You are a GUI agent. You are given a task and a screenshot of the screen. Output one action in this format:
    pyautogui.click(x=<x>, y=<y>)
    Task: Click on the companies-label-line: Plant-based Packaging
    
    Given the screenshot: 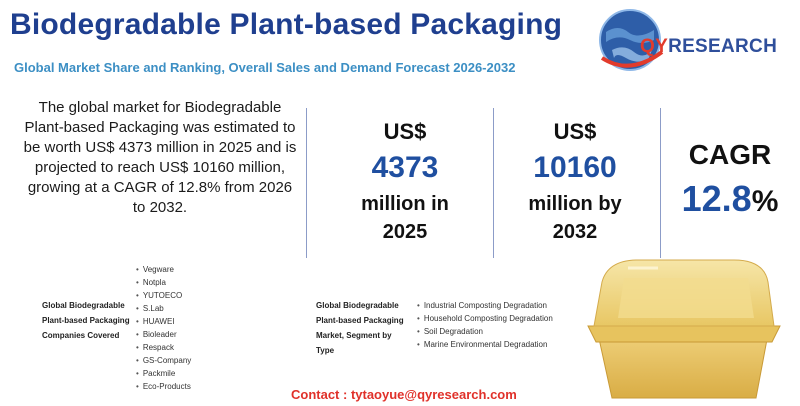 What is the action you would take?
    pyautogui.click(x=86, y=320)
    